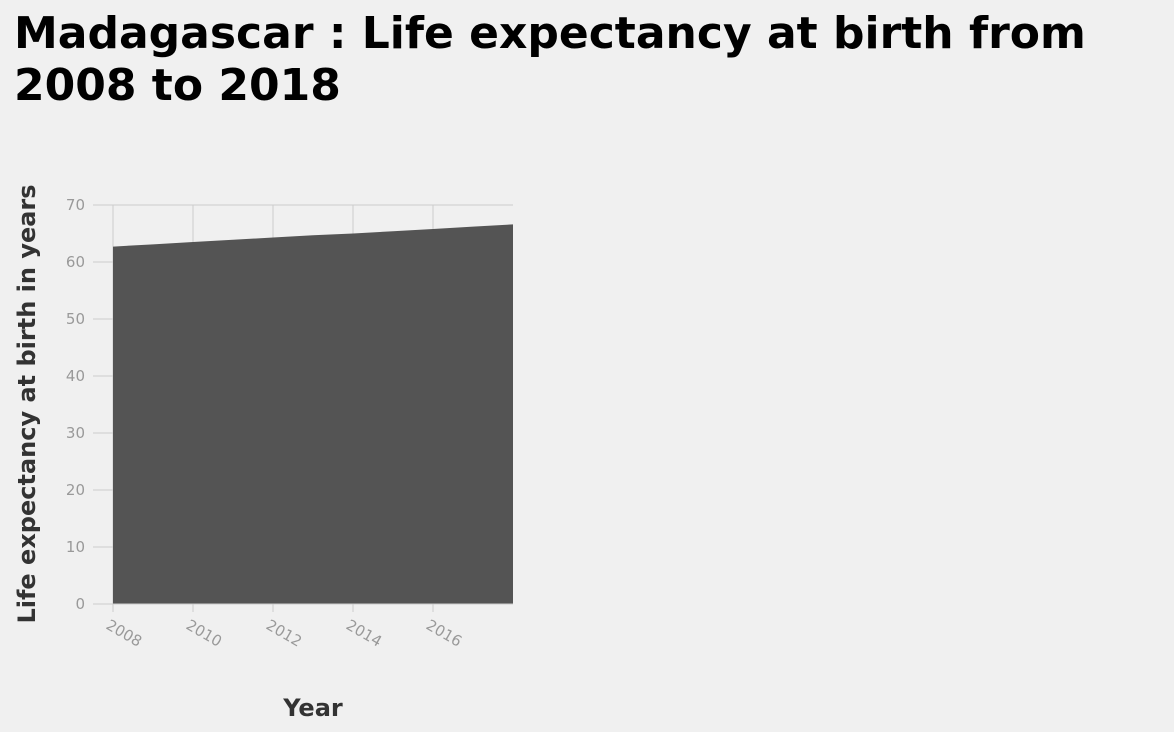 The image size is (1174, 732). I want to click on x-tick-label: 2012, so click(284, 633).